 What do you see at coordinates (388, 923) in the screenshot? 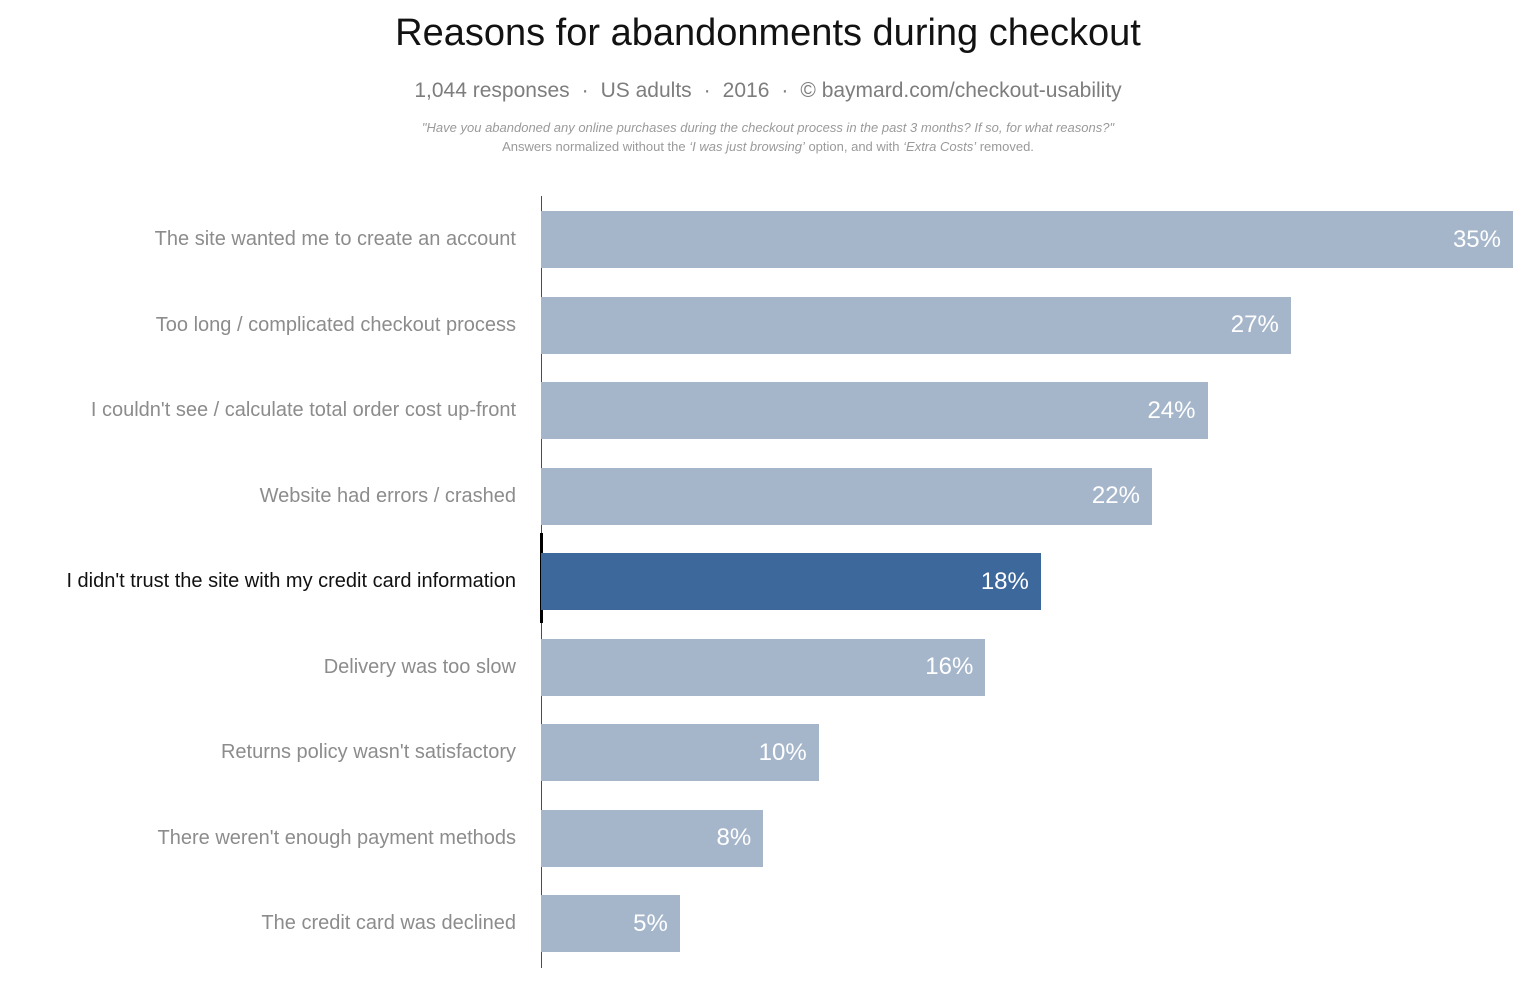
I see `category-label: The credit card was declined` at bounding box center [388, 923].